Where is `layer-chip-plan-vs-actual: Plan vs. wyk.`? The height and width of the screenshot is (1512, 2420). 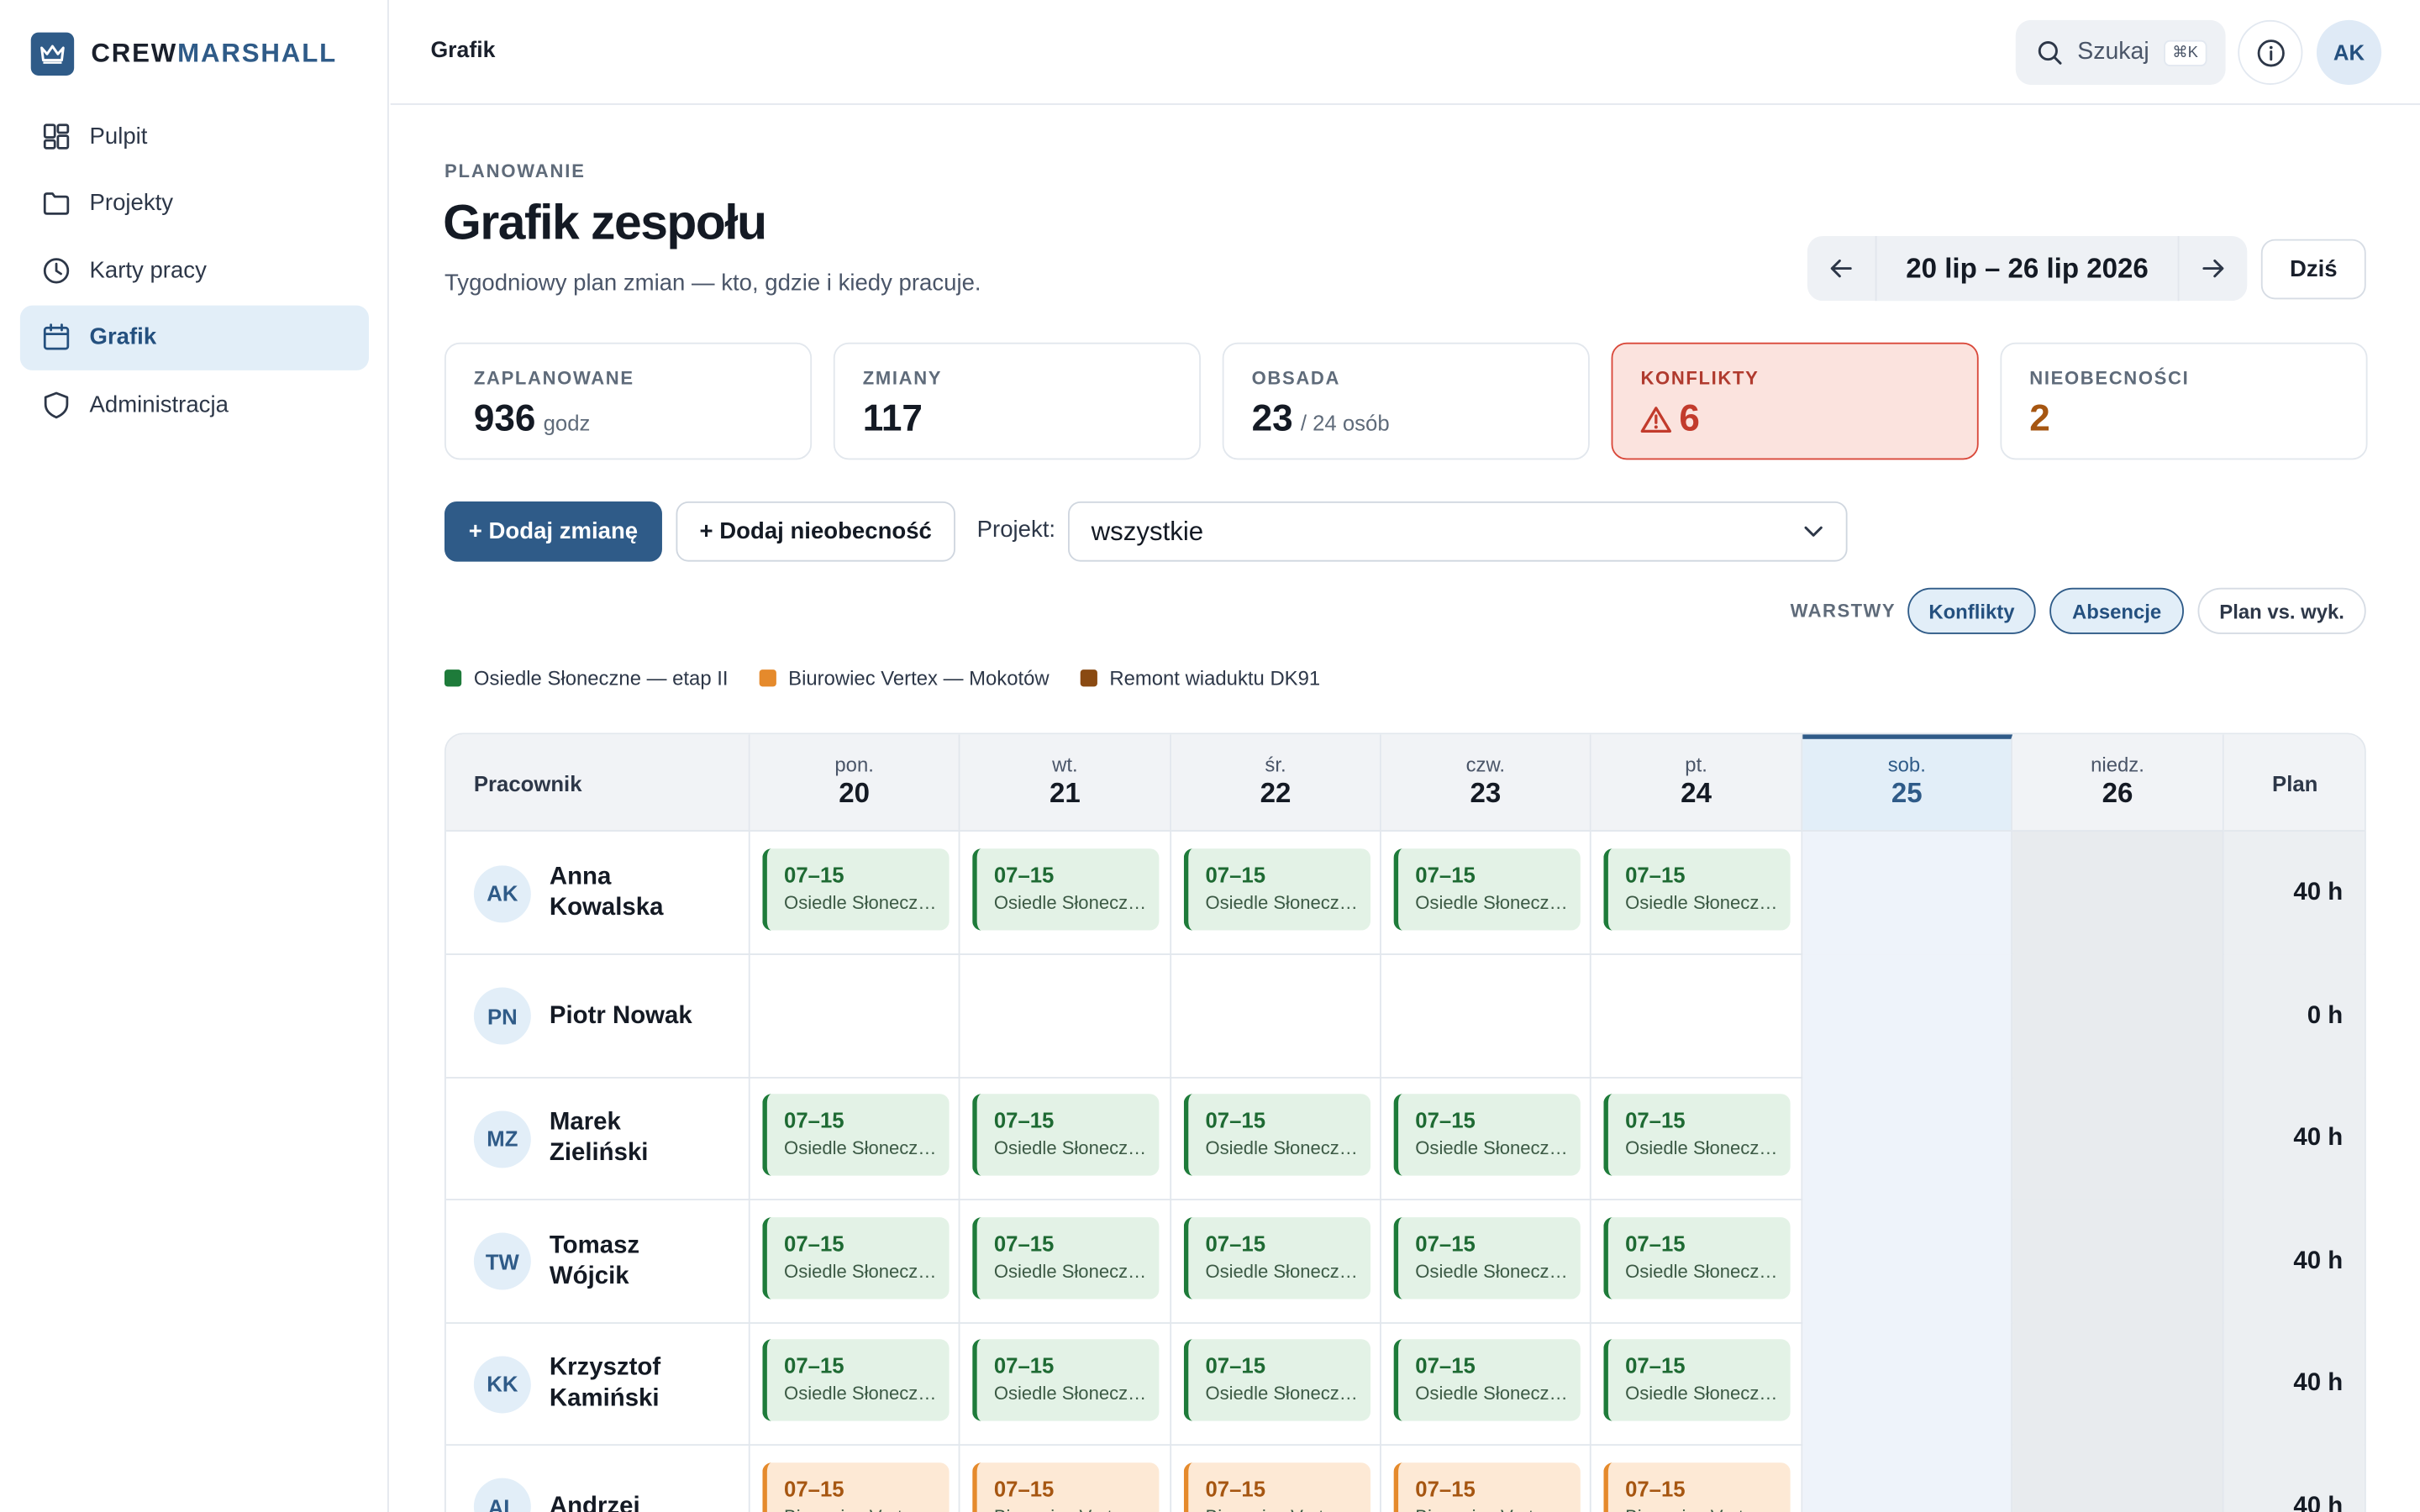 layer-chip-plan-vs-actual: Plan vs. wyk. is located at coordinates (2281, 610).